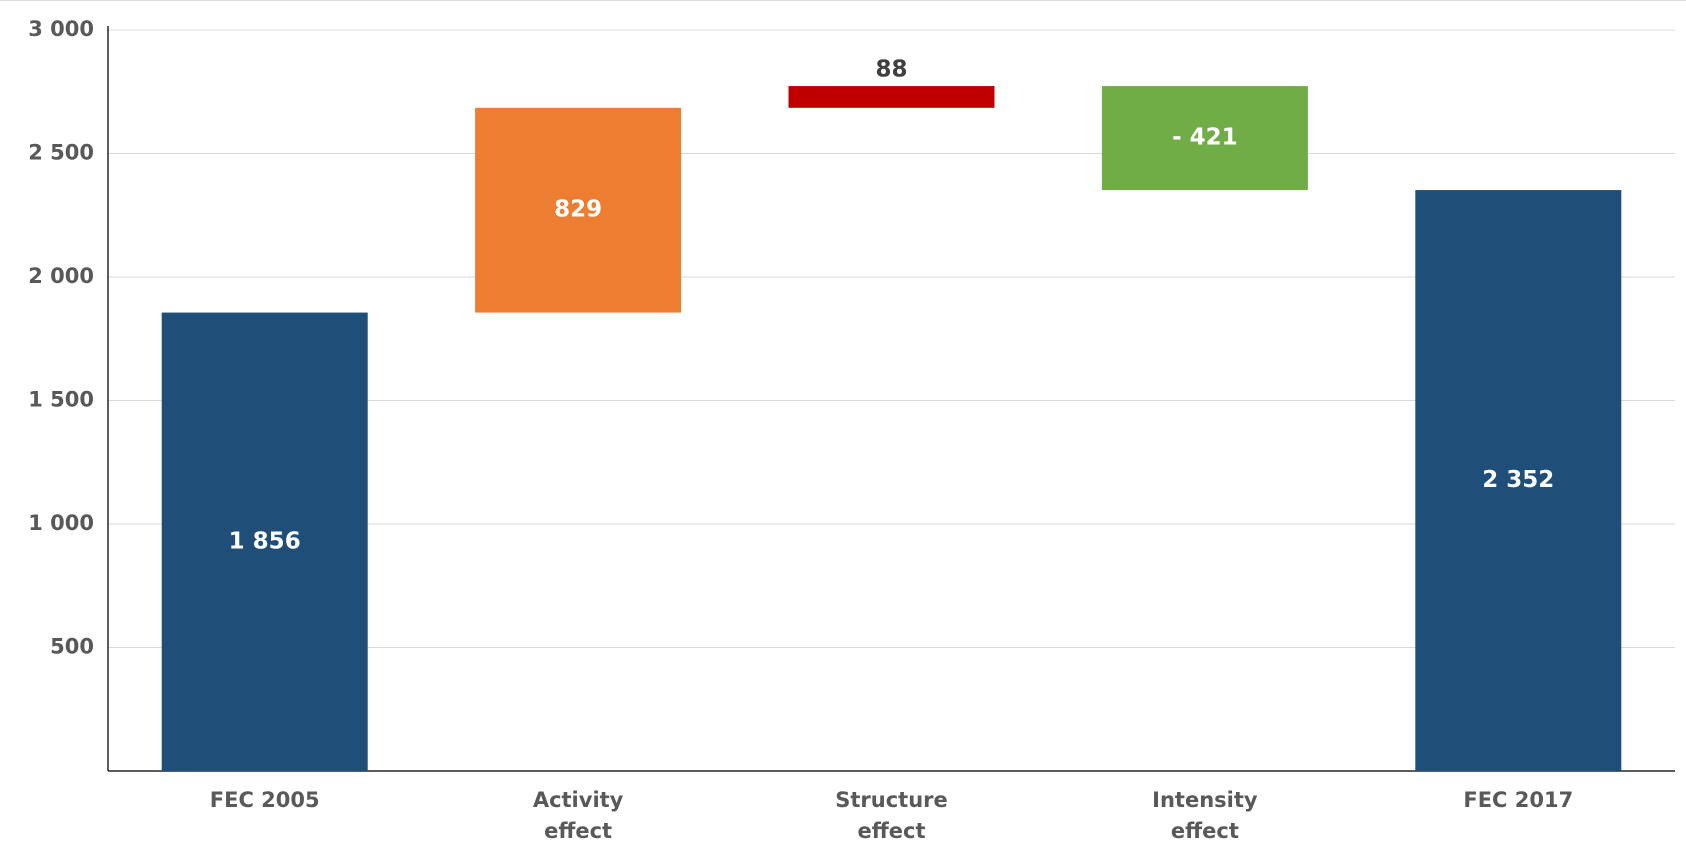 This screenshot has width=1686, height=866. I want to click on value-label: 1 856, so click(265, 541).